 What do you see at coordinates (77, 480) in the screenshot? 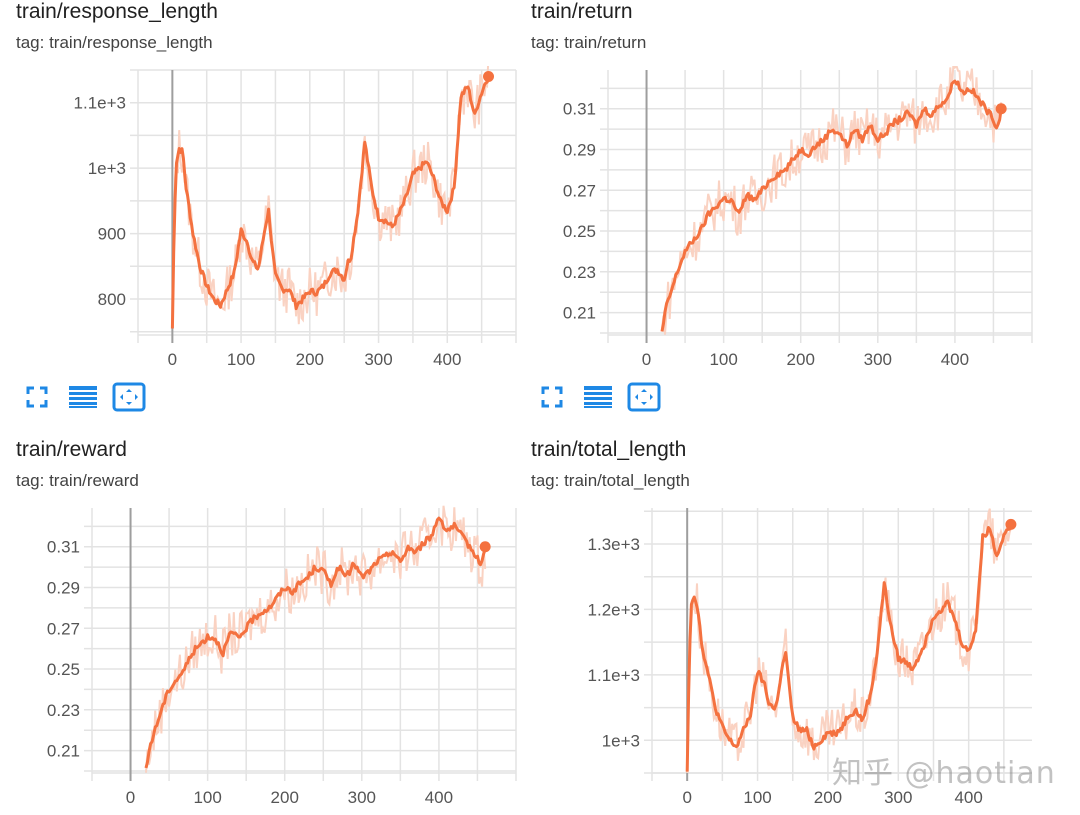
I see `chart-tag: tag: train/reward` at bounding box center [77, 480].